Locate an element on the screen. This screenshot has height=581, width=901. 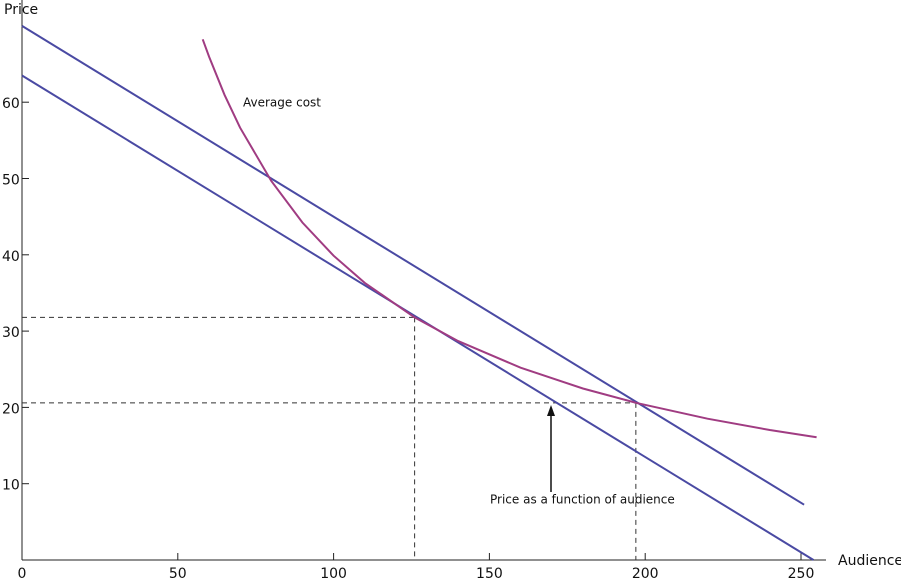
y-axis-label: Price is located at coordinates (21, 10).